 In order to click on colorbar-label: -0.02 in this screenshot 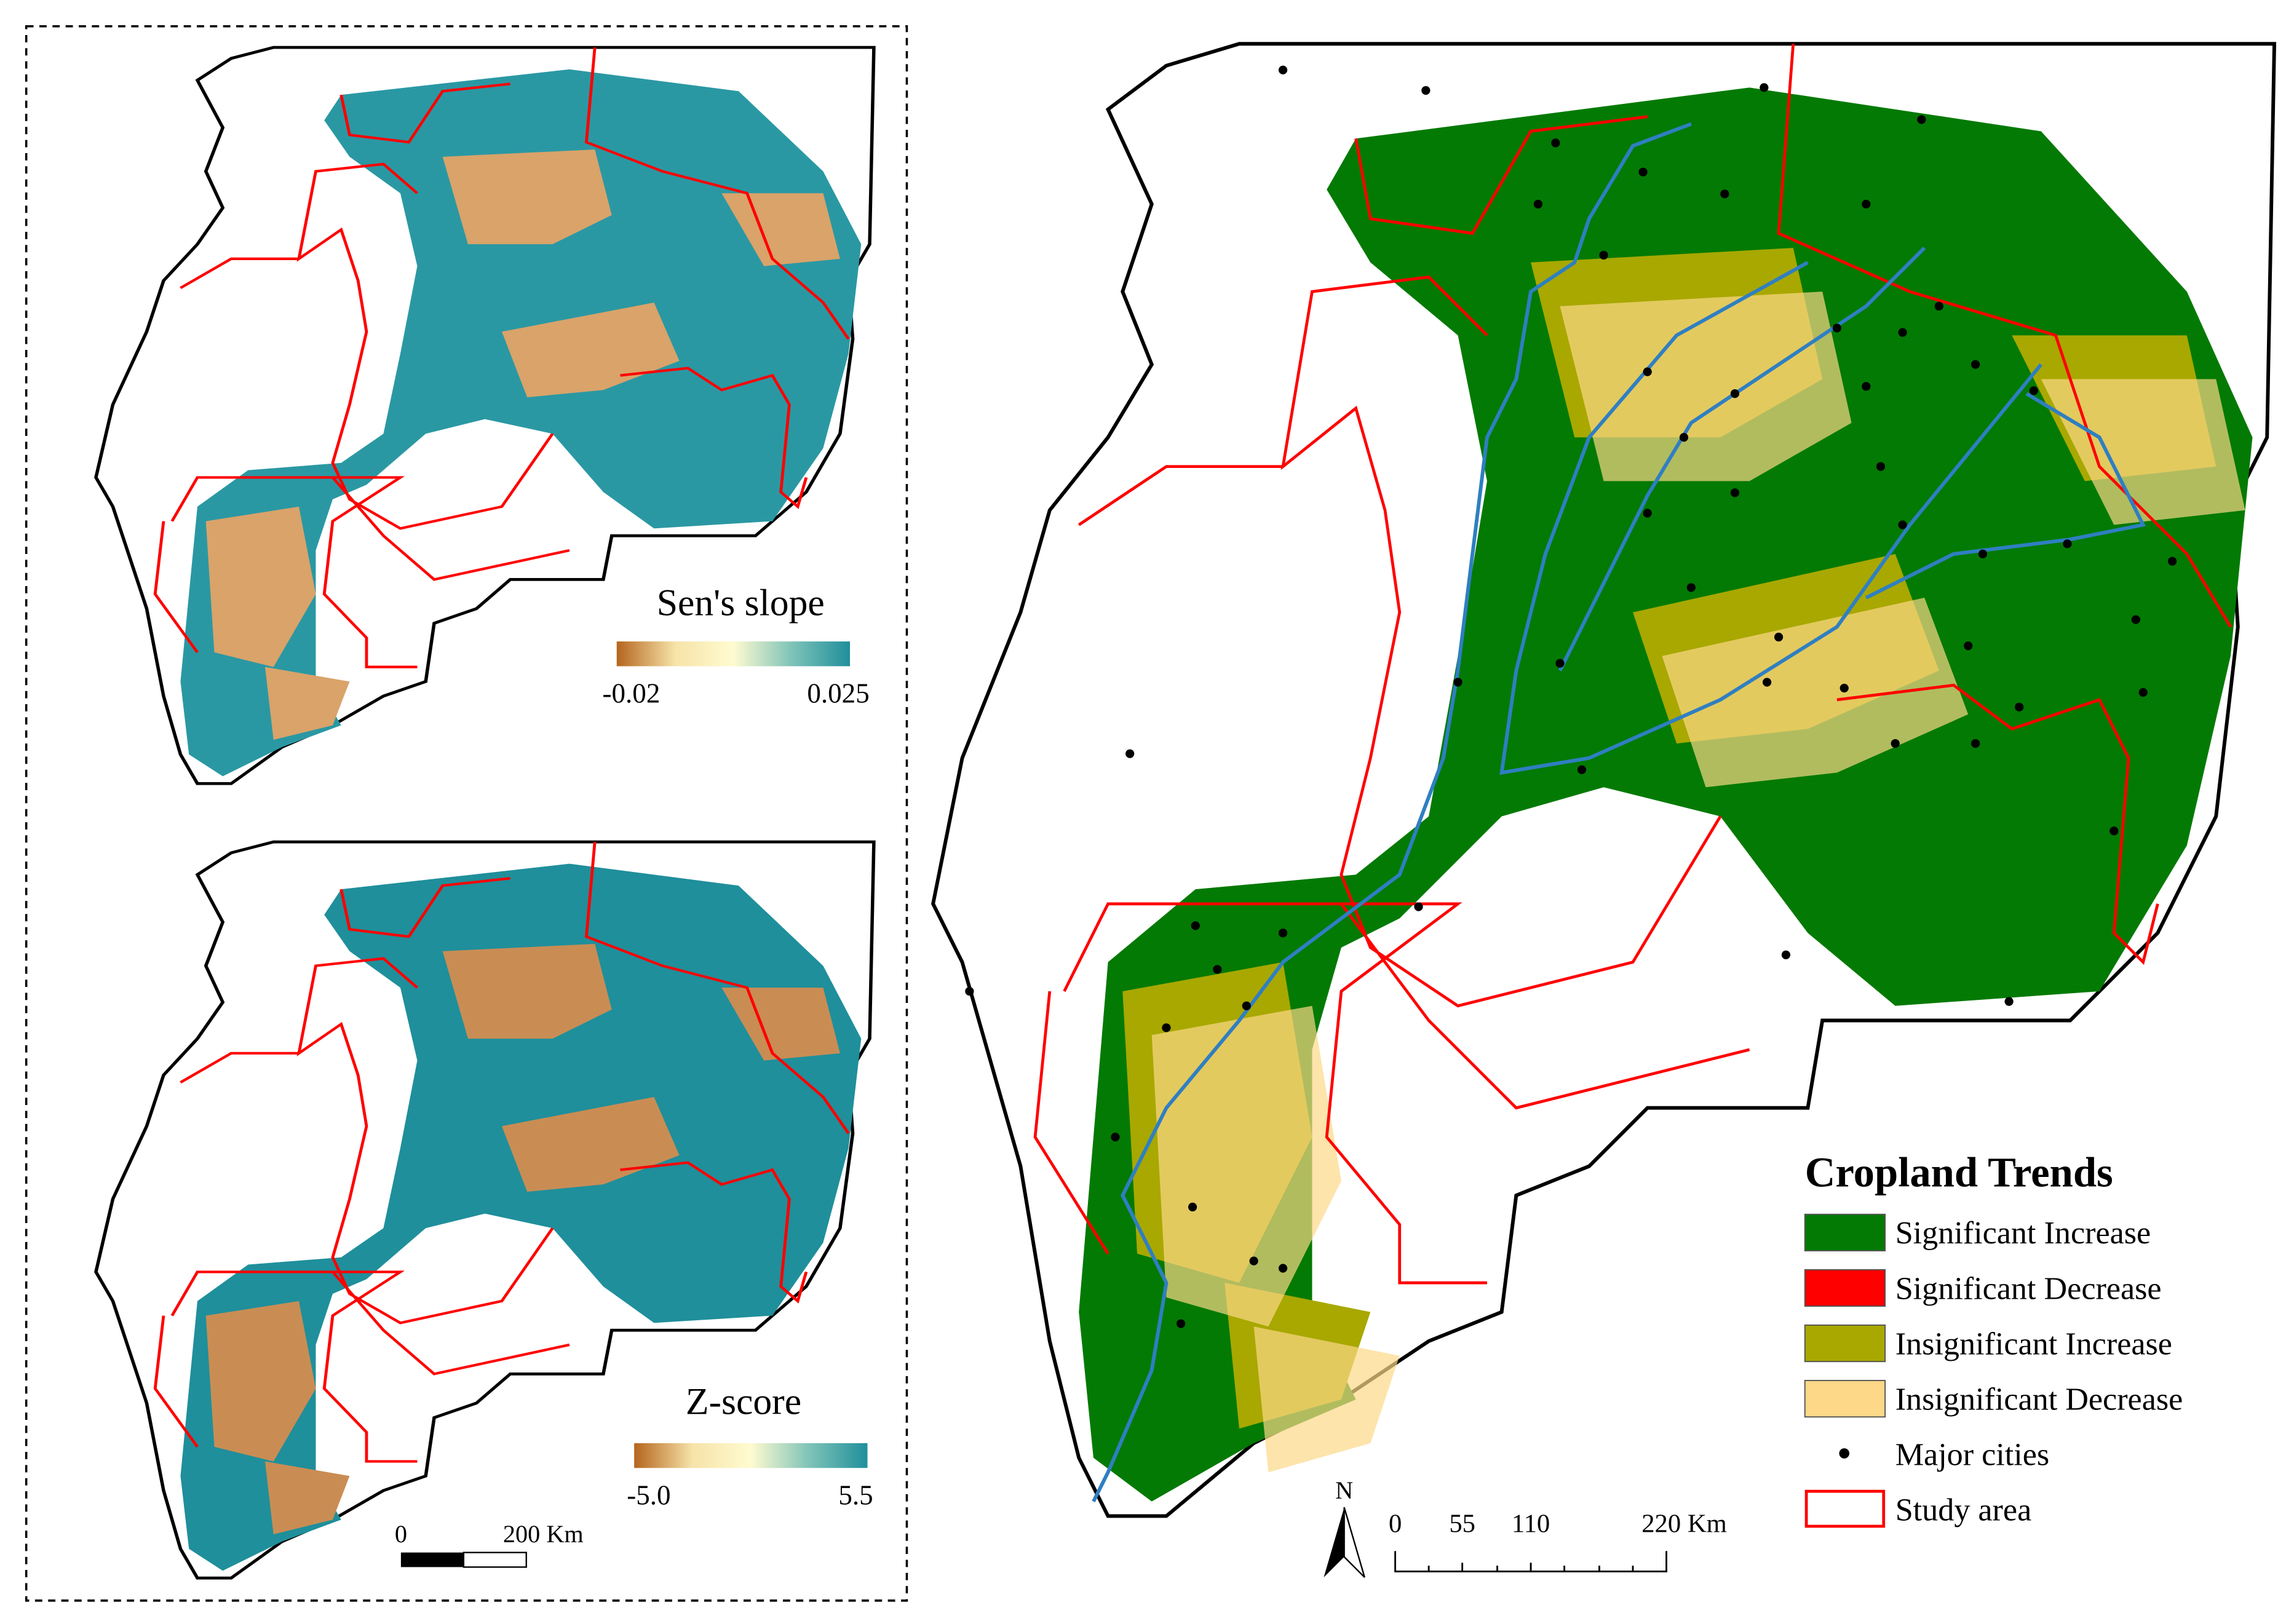, I will do `click(632, 694)`.